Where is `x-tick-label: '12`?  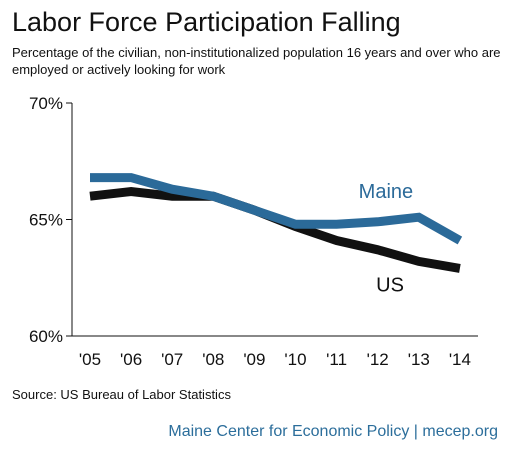
x-tick-label: '12 is located at coordinates (378, 359).